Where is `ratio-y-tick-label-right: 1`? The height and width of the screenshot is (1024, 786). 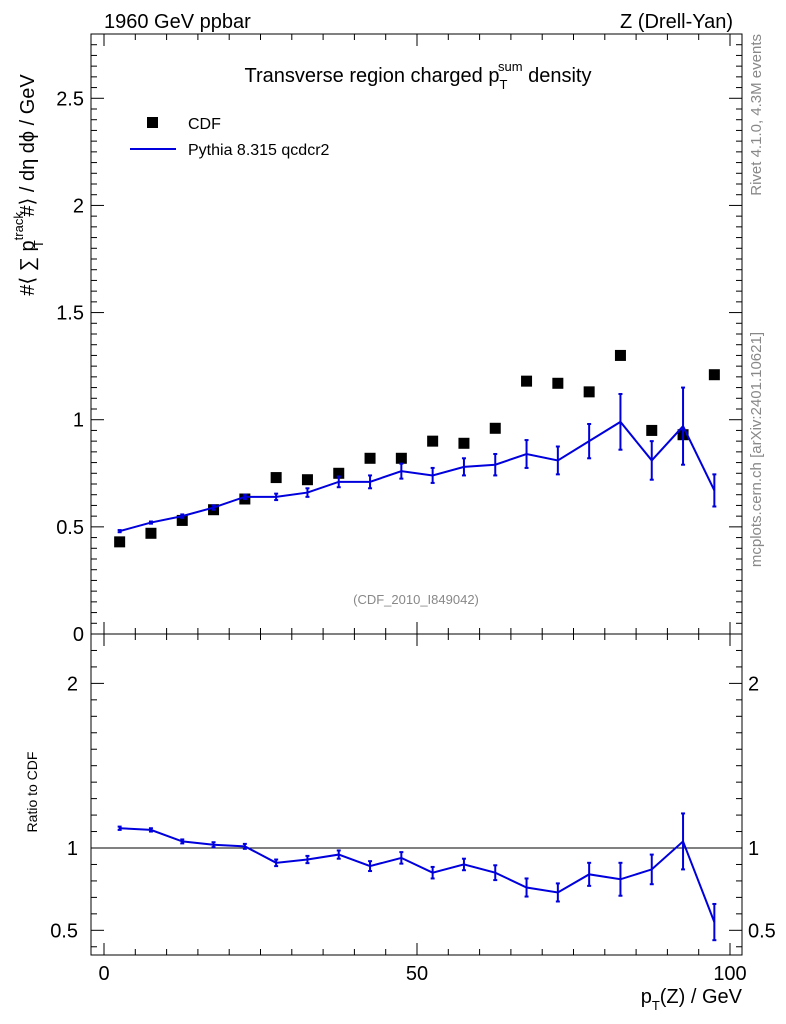 ratio-y-tick-label-right: 1 is located at coordinates (753, 849).